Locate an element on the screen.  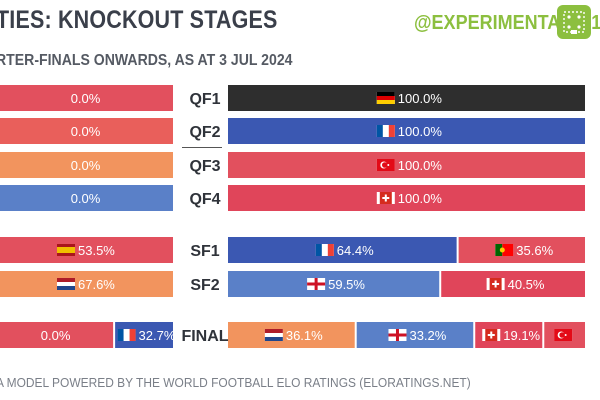
row-final-right-value-1: 36.1% is located at coordinates (304, 335).